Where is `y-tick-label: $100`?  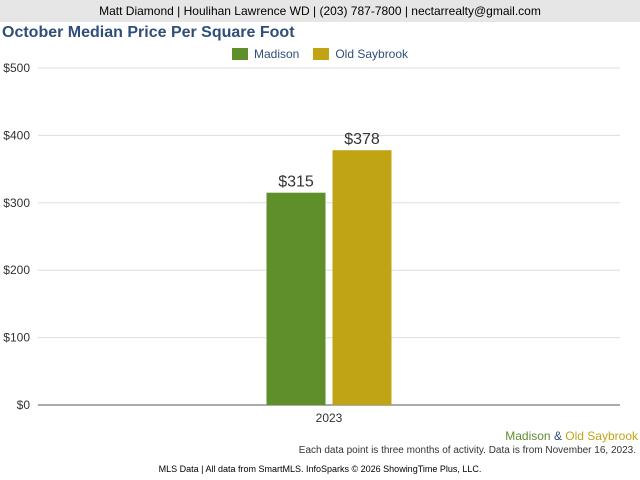
y-tick-label: $100 is located at coordinates (16, 338).